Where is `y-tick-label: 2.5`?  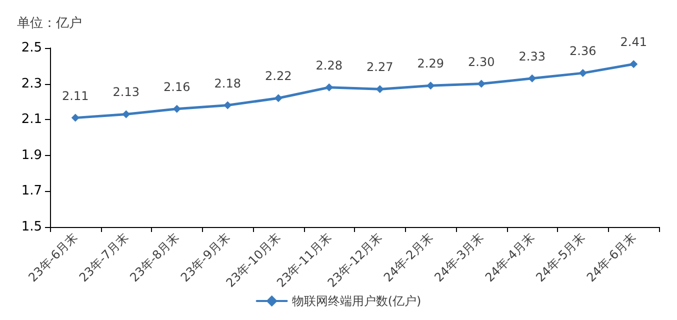 y-tick-label: 2.5 is located at coordinates (31, 48).